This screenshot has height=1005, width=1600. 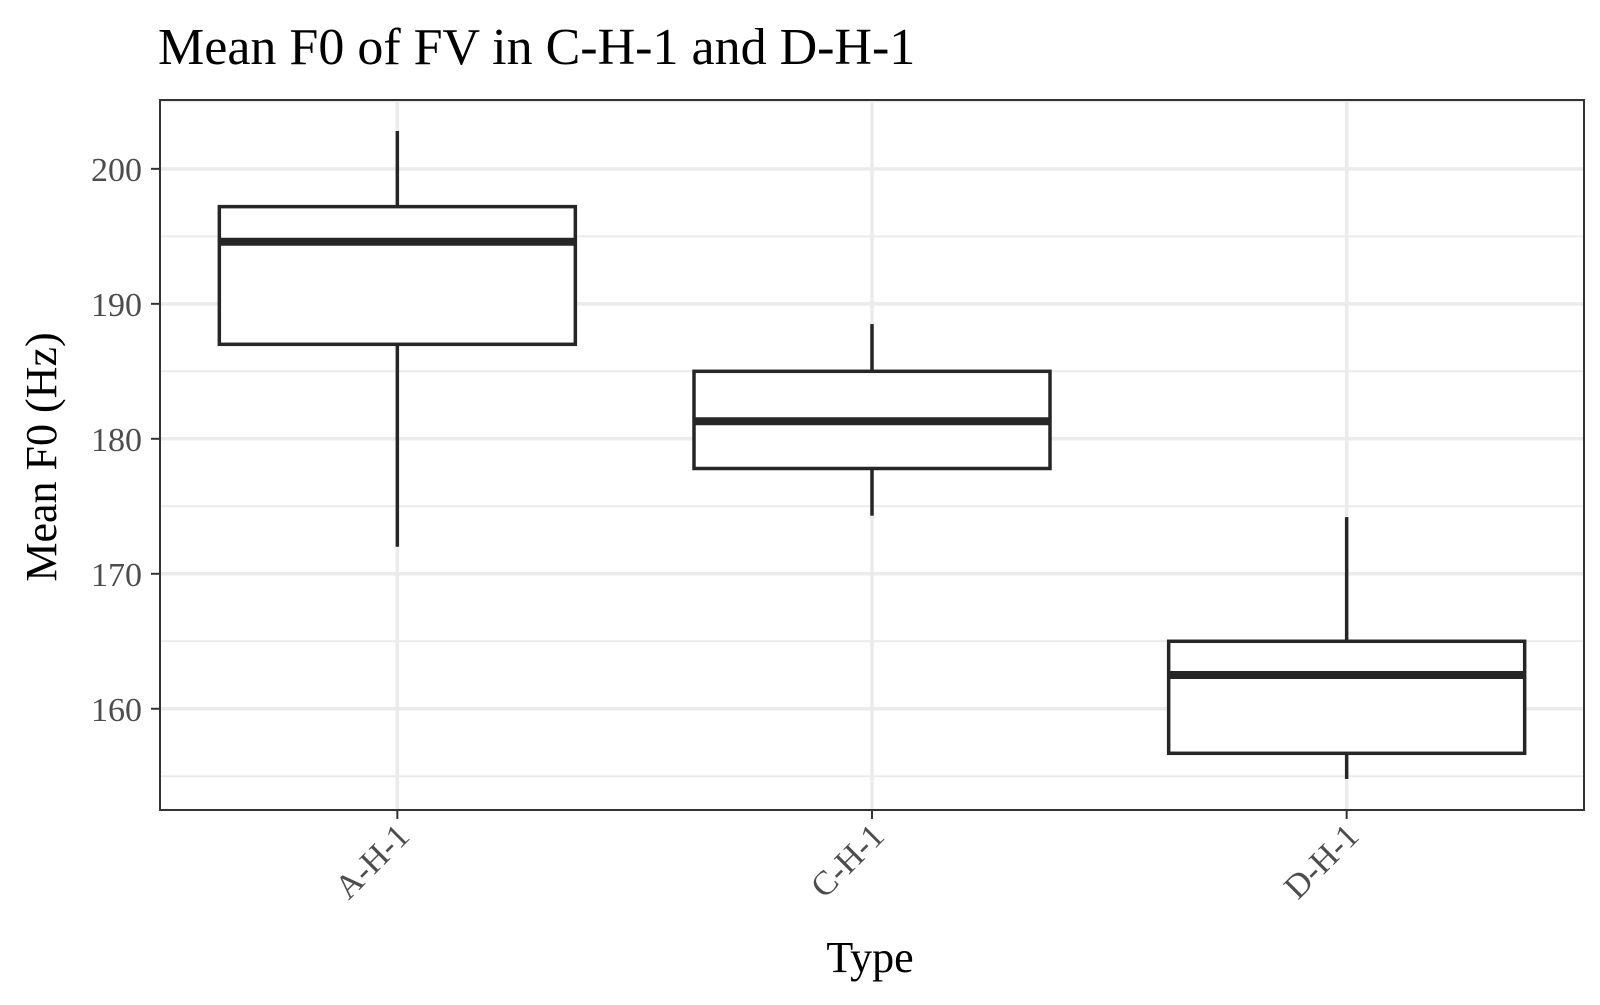 What do you see at coordinates (41, 456) in the screenshot?
I see `y-axis-title: Mean F0 (Hz)` at bounding box center [41, 456].